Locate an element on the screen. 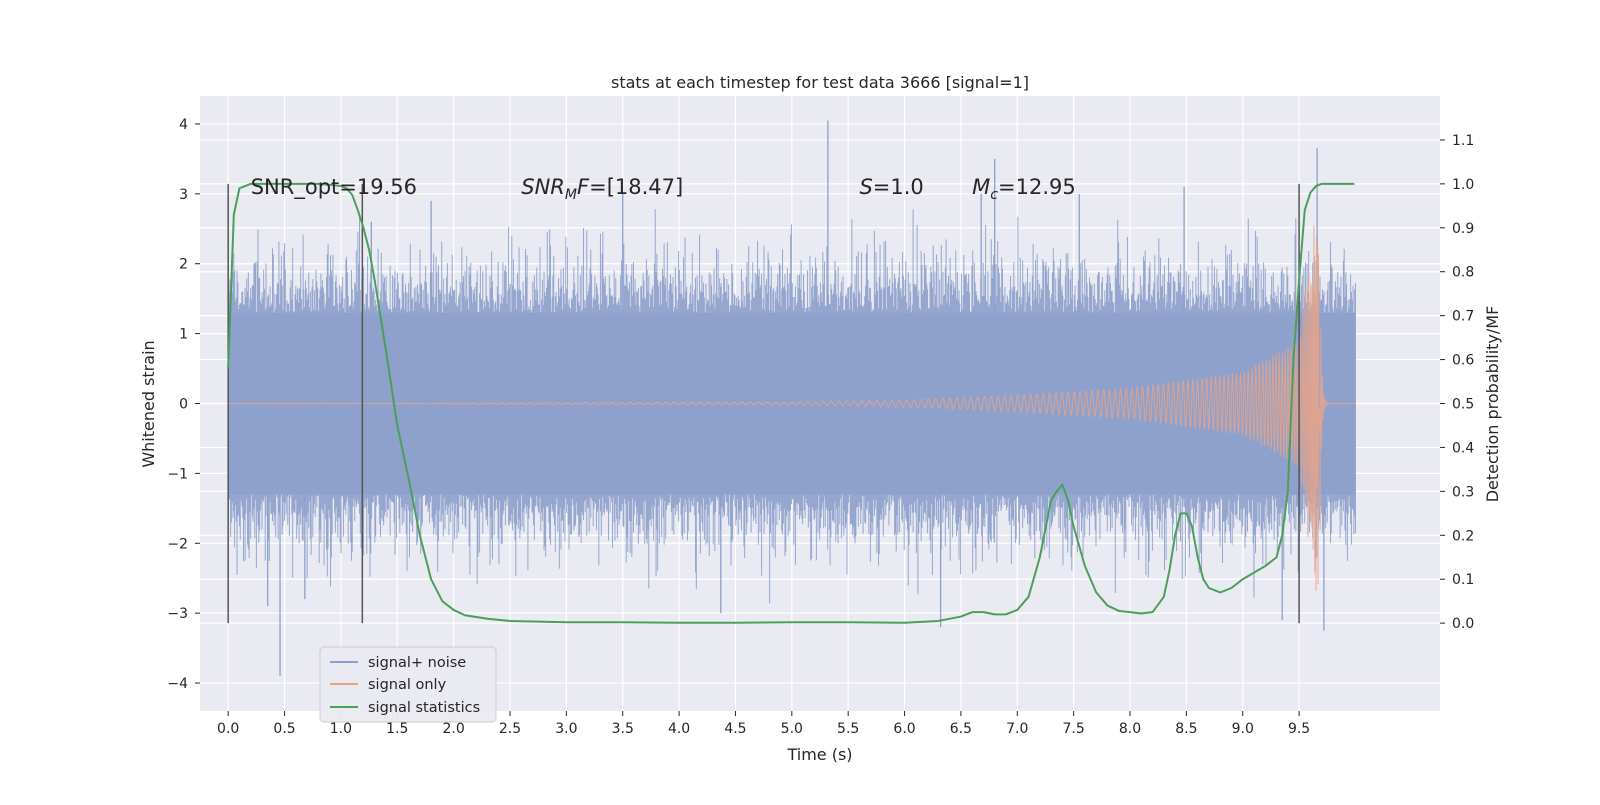 The height and width of the screenshot is (805, 1600). y-right-tick-label: 0.1 is located at coordinates (1463, 580).